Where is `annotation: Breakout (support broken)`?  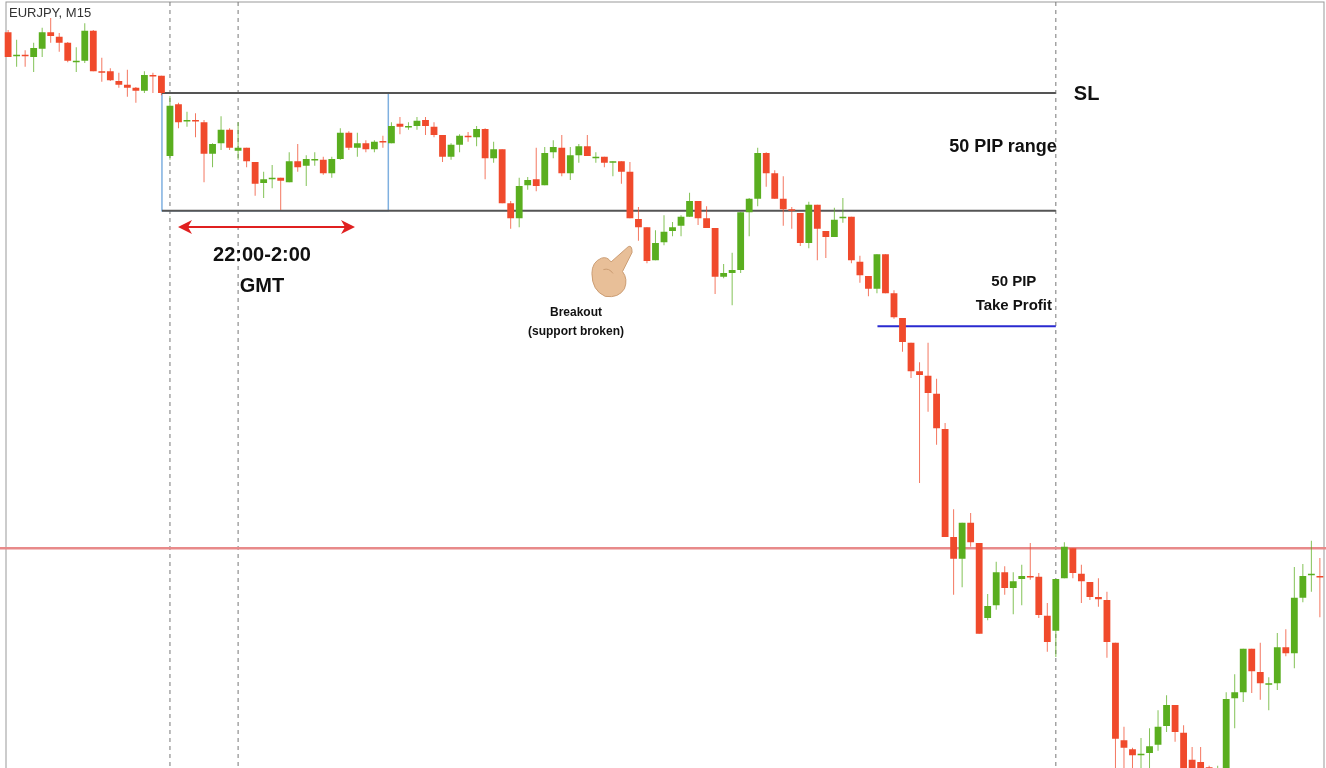 annotation: Breakout (support broken) is located at coordinates (576, 321).